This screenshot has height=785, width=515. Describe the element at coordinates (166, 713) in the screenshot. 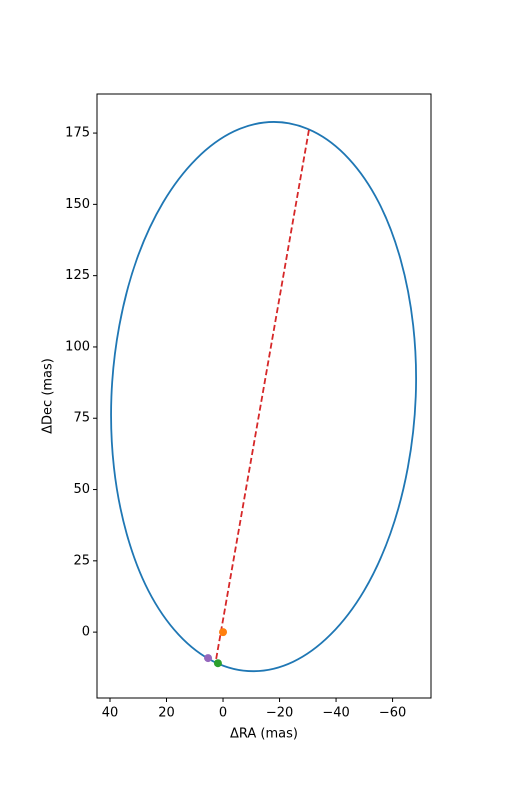

I see `x-tick-label: 20` at that location.